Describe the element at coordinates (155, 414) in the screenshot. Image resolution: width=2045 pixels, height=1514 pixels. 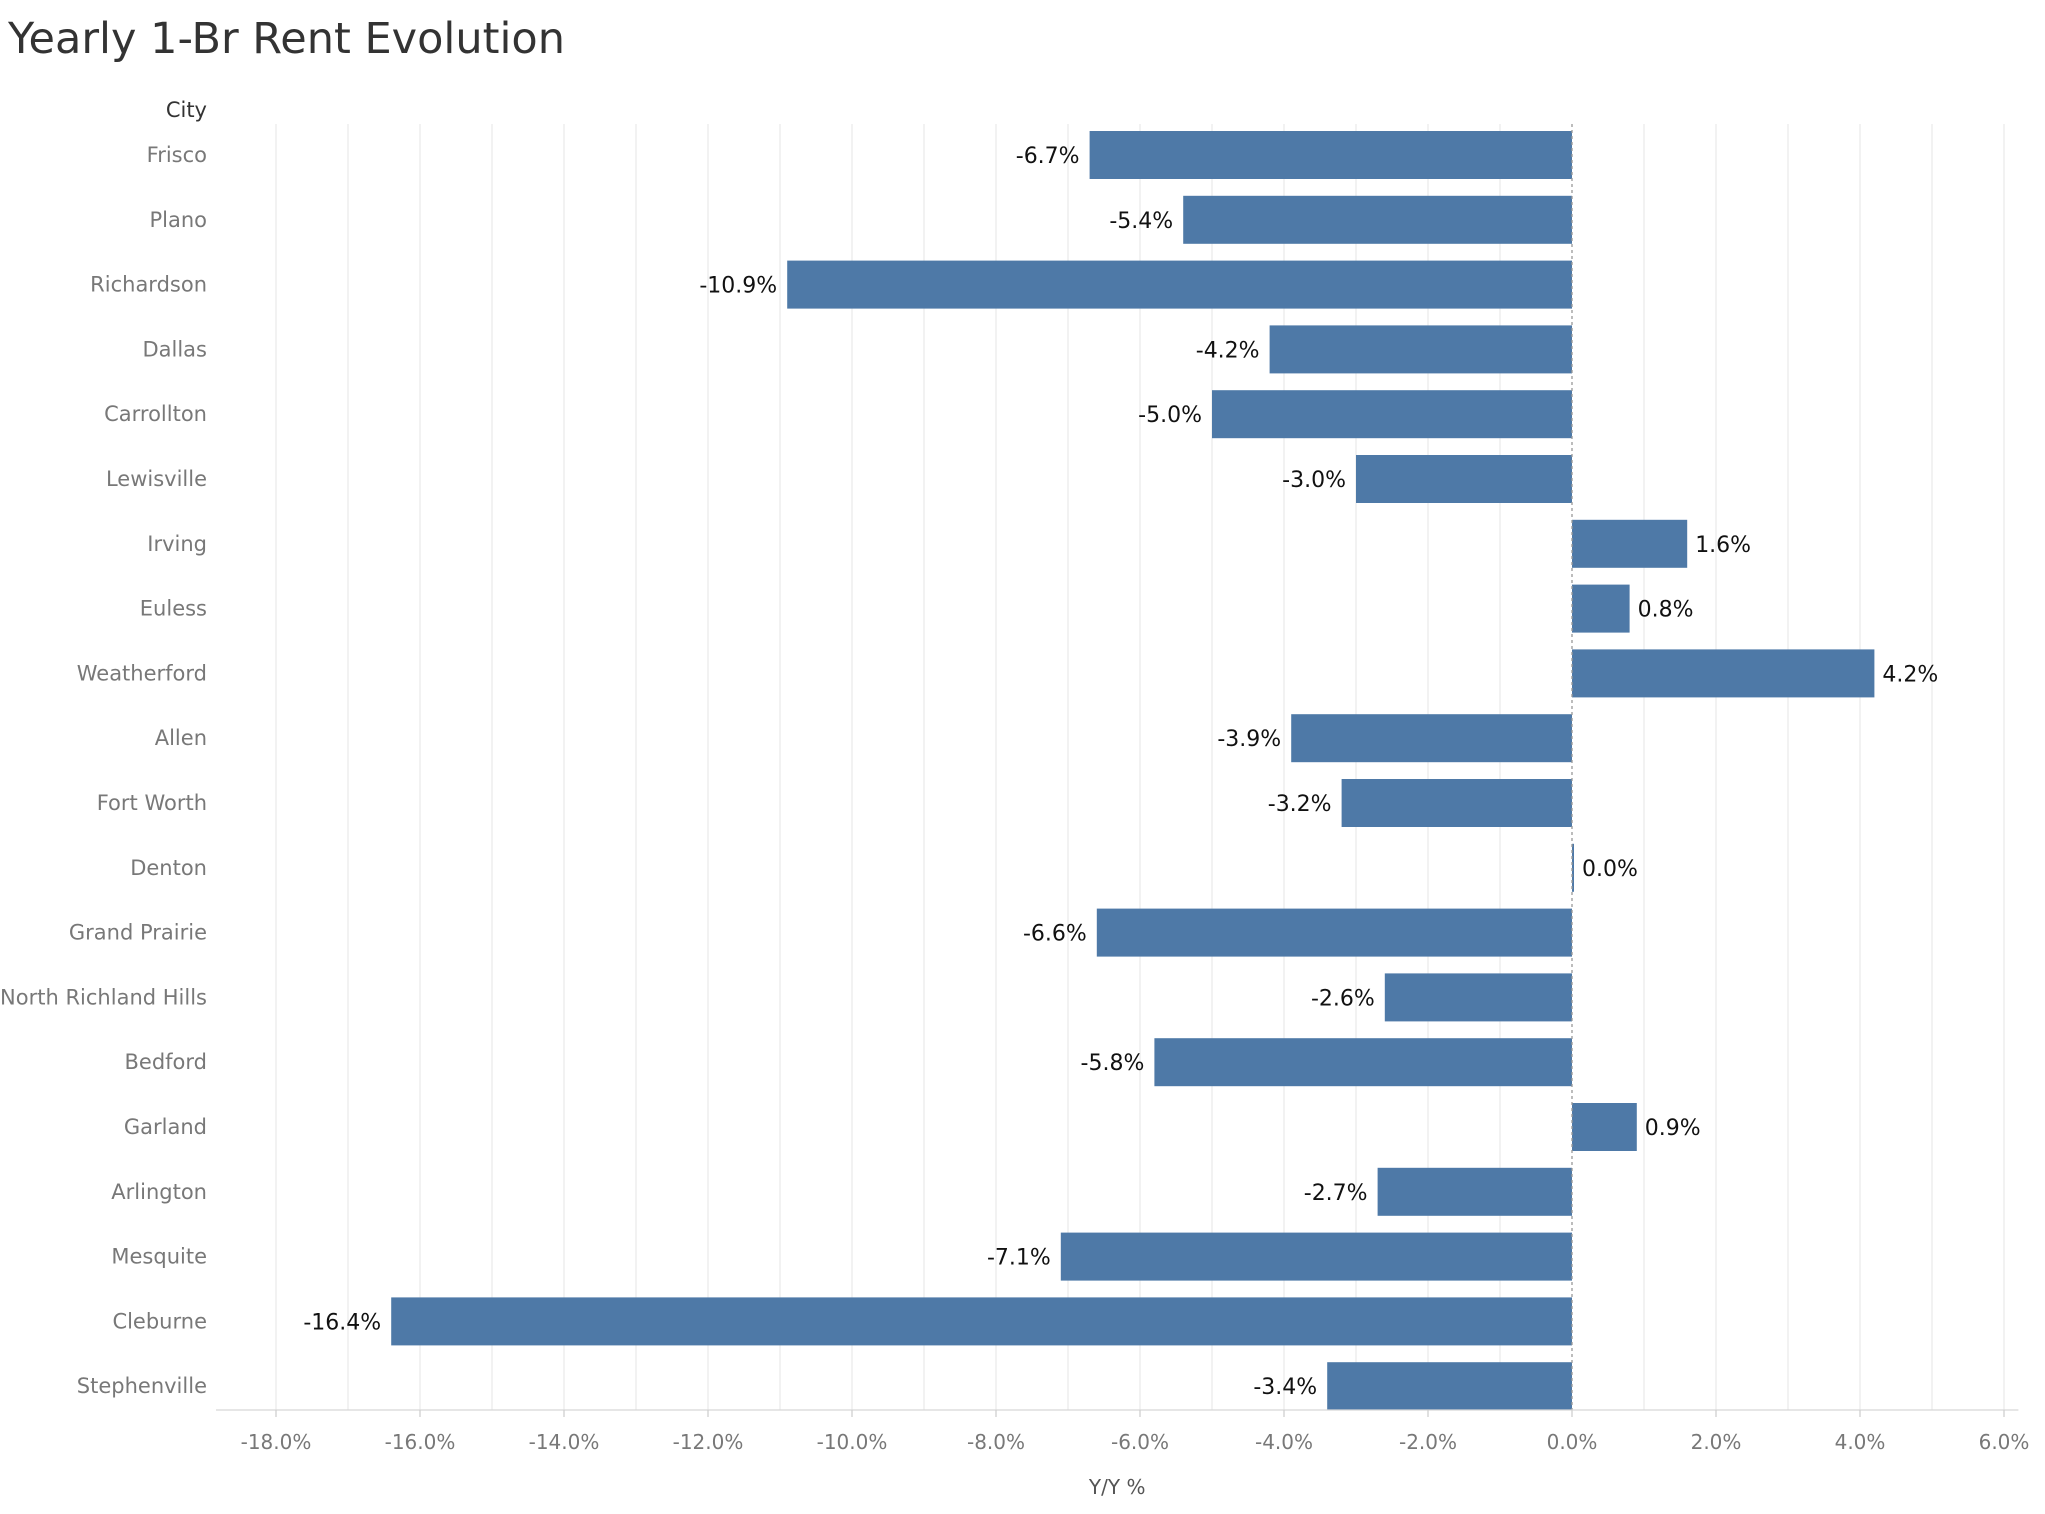
I see `city-label: Carrollton` at that location.